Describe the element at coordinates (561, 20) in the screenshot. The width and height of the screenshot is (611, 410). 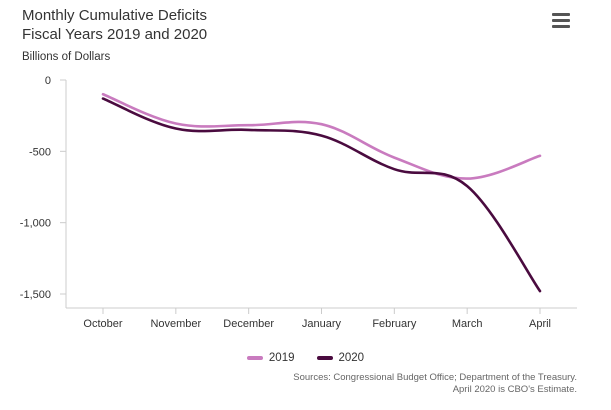
I see `hamburger-menu-icon` at that location.